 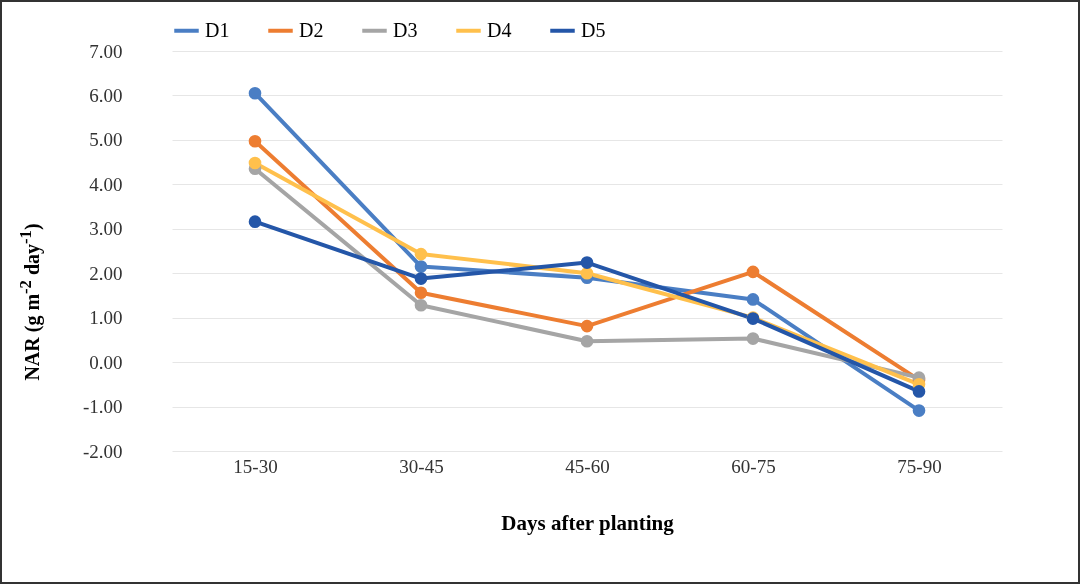 I want to click on x-tick-label: 75-90, so click(x=919, y=466).